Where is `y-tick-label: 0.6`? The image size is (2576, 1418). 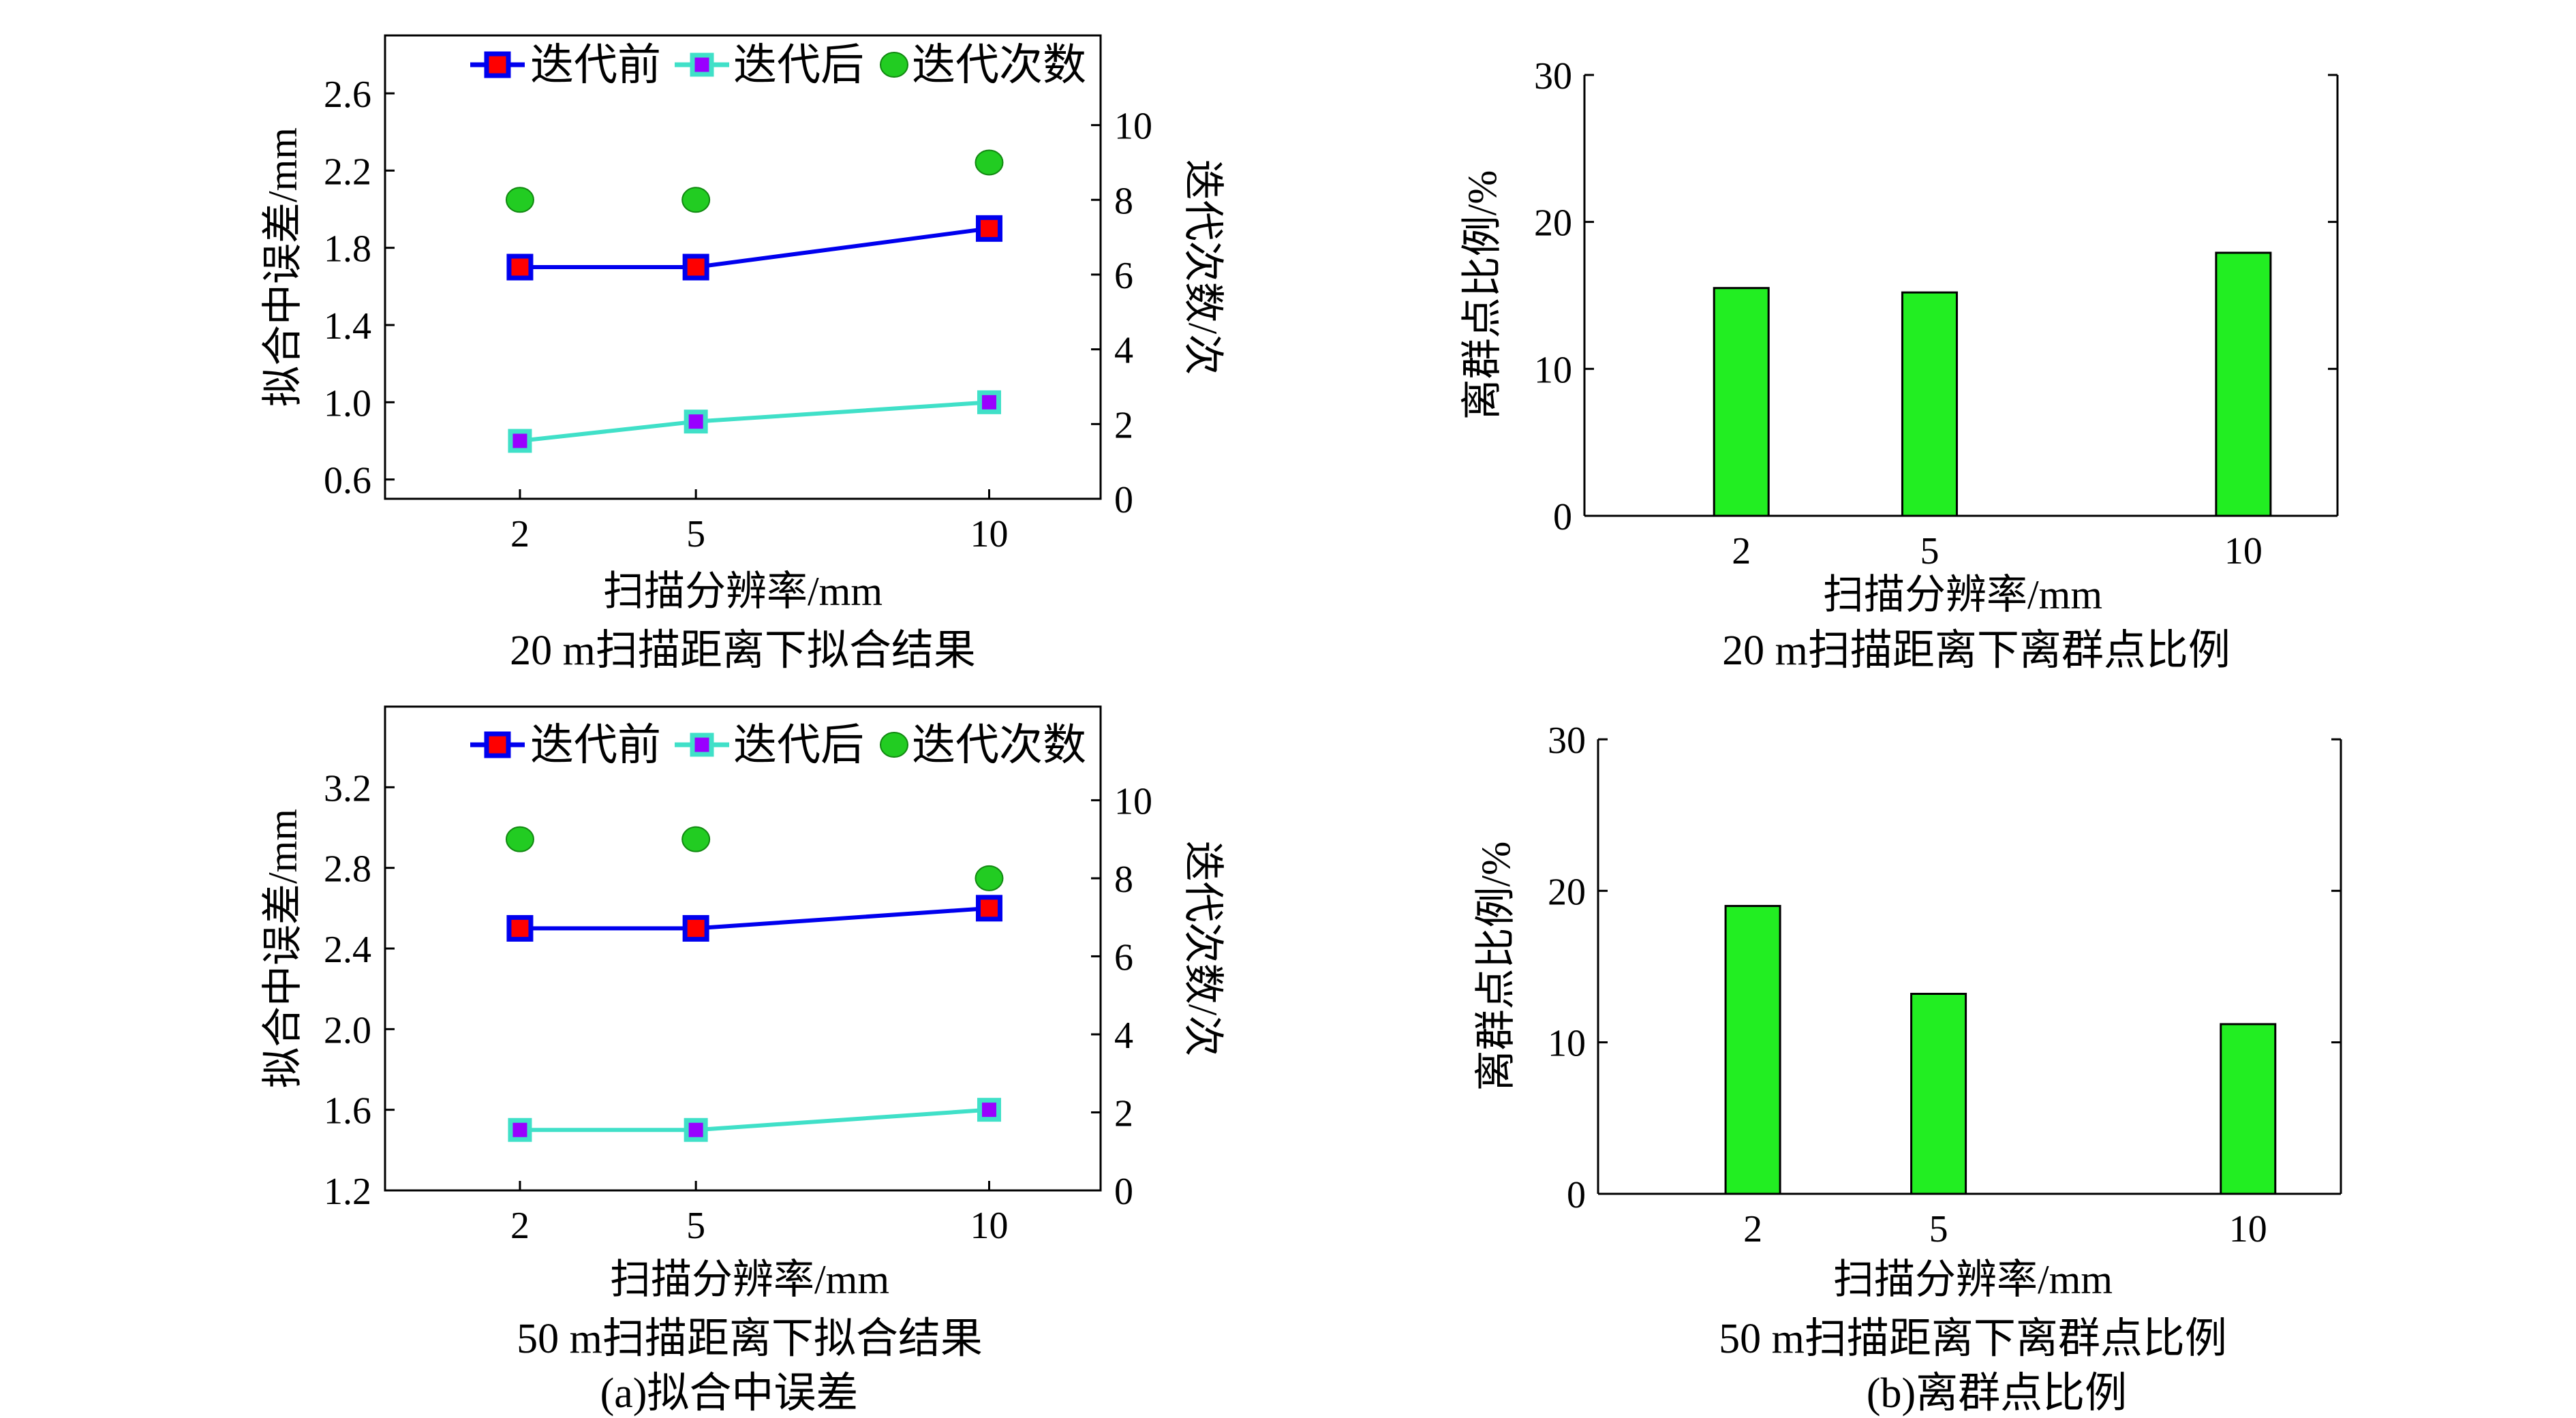 y-tick-label: 0.6 is located at coordinates (348, 481).